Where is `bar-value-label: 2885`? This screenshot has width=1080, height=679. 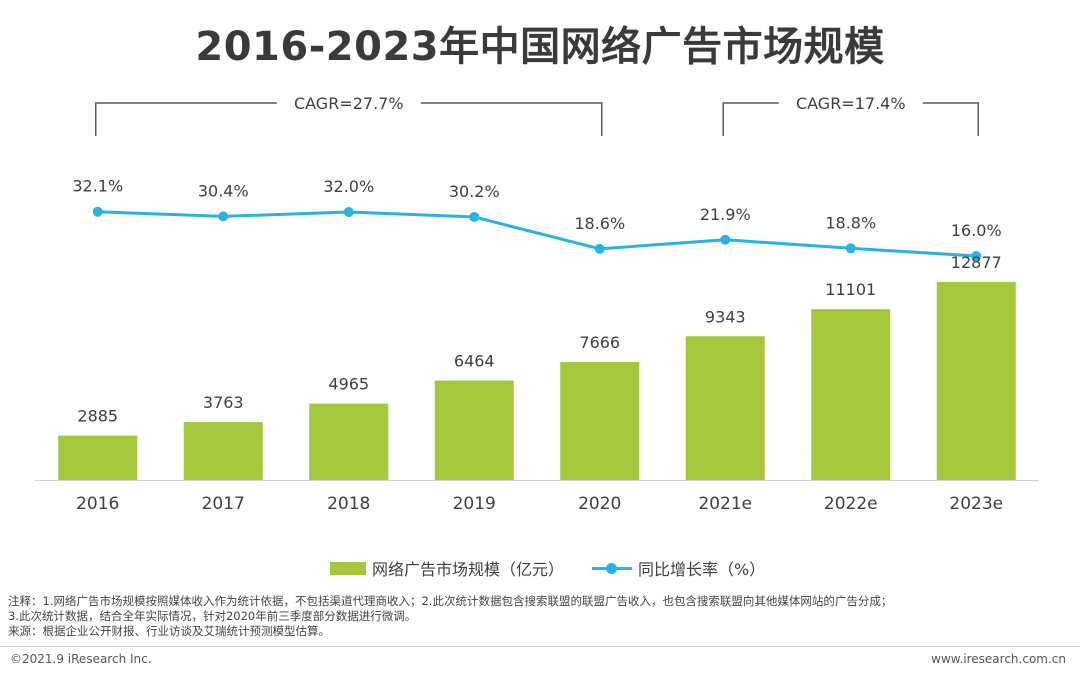 bar-value-label: 2885 is located at coordinates (97, 416).